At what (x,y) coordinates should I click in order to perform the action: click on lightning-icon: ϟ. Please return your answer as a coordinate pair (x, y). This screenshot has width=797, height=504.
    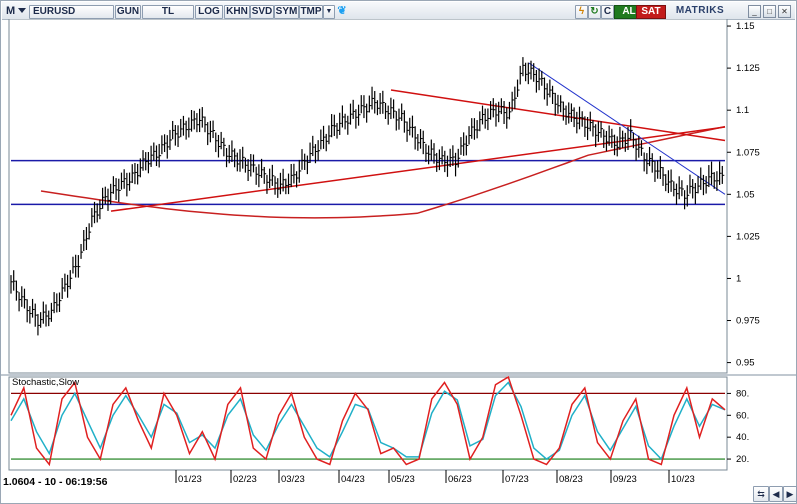
    Looking at the image, I should click on (581, 12).